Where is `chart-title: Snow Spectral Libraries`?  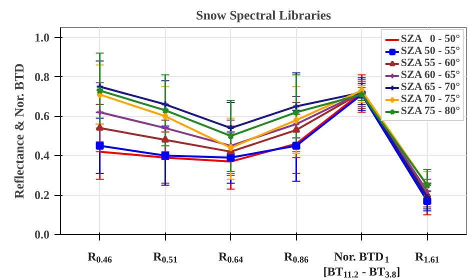
chart-title: Snow Spectral Libraries is located at coordinates (264, 15).